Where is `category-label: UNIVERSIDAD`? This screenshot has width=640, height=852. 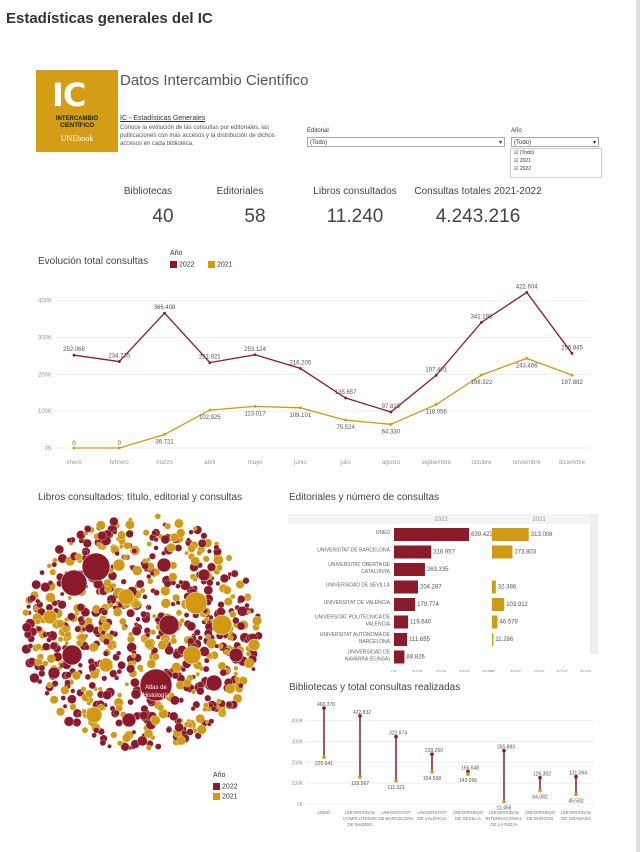 category-label: UNIVERSIDAD is located at coordinates (577, 812).